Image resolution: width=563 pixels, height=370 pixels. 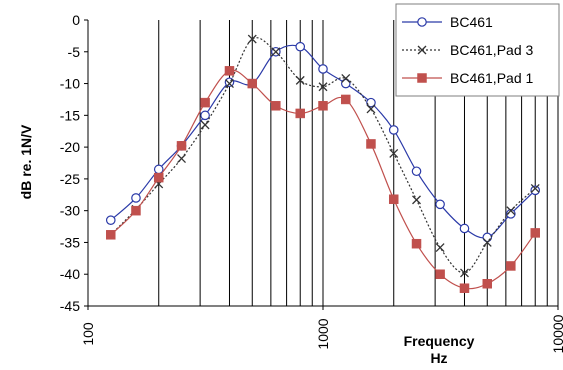 I want to click on y-tick-label: -10, so click(x=70, y=84).